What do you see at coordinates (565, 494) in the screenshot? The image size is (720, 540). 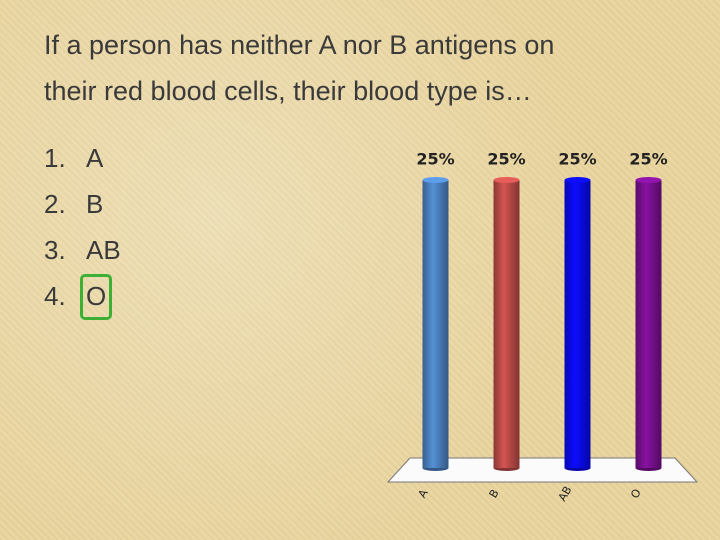 I see `x-tick-label: AB` at bounding box center [565, 494].